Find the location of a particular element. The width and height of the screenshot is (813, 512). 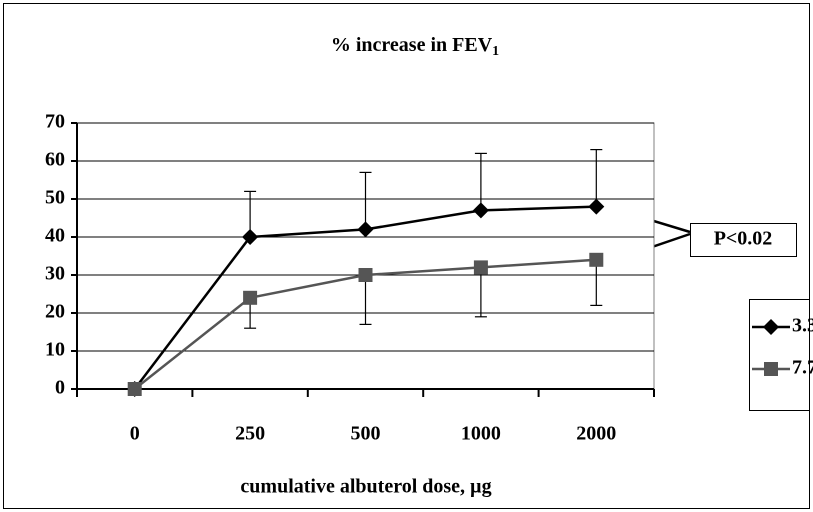

x-tick-label: 0 is located at coordinates (135, 434).